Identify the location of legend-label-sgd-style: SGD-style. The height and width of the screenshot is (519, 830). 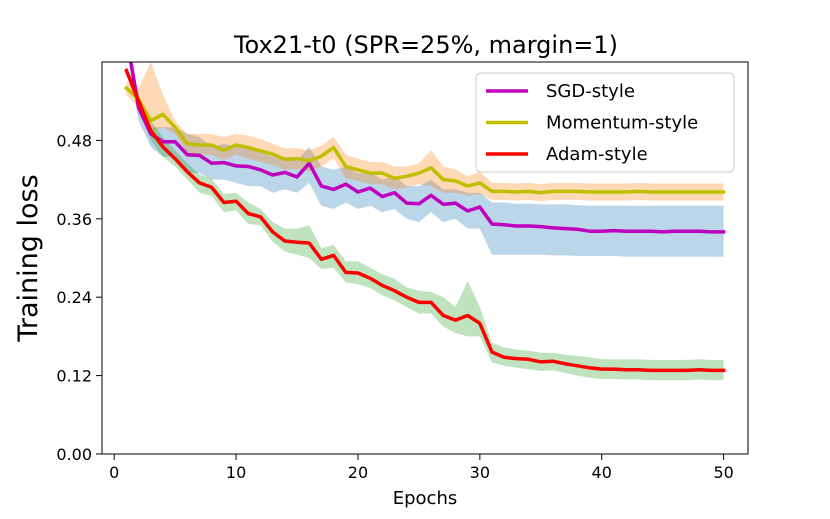
(590, 91).